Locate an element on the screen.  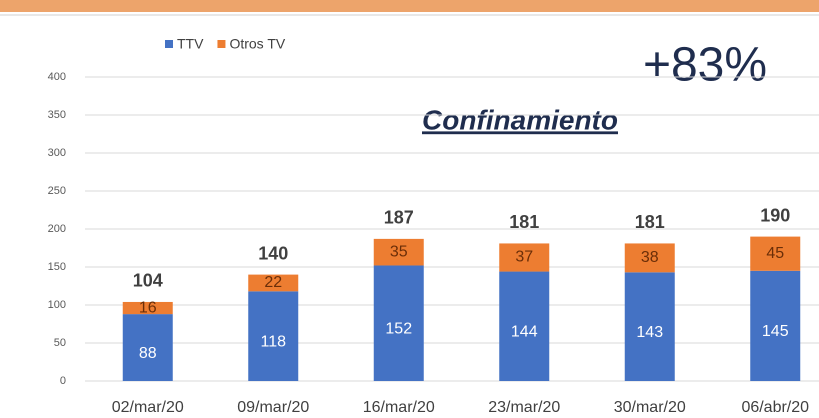
value-label: 144 is located at coordinates (524, 331).